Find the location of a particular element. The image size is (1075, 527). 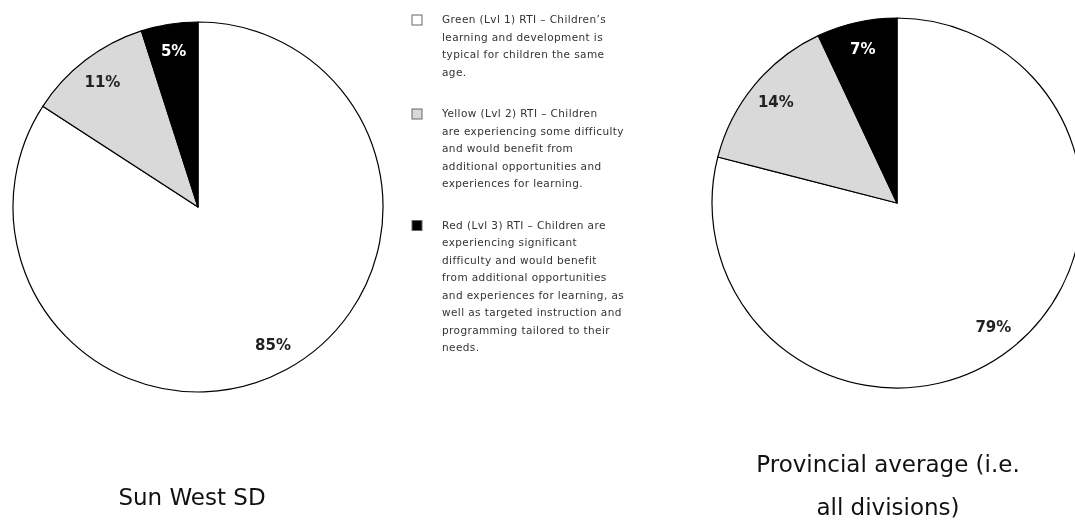

legend-label: Red (Lvl 3) RTI – Children are experiencing significant difficulty and would benefit from additional opportunities and experiences for learning, as well as targeted instruction and programming tailored to their needs. is located at coordinates (533, 285).